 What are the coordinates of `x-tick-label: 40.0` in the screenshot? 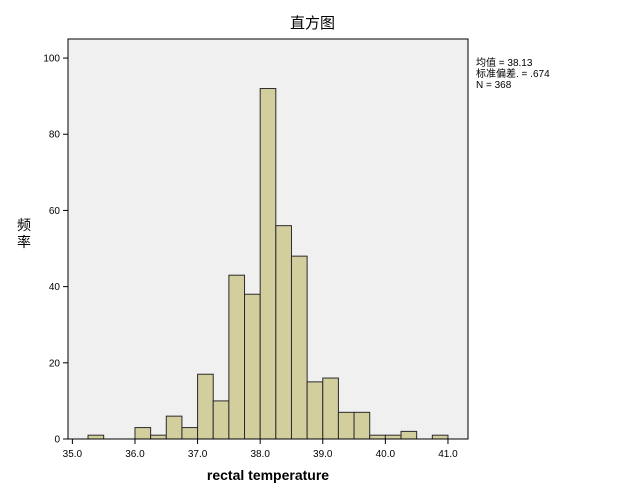 It's located at (386, 454).